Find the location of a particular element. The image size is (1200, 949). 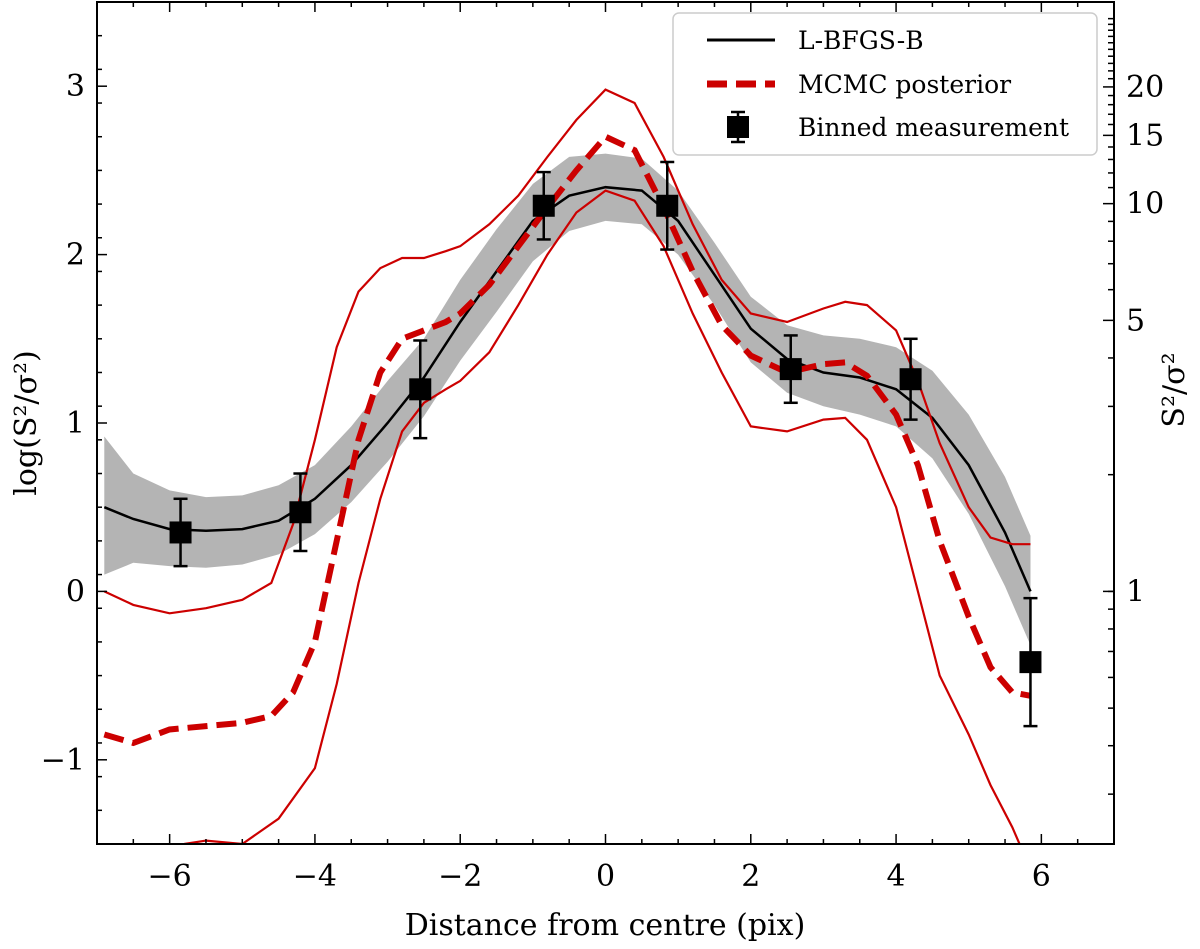

legend-label-mcmc: MCMC posterior is located at coordinates (904, 84).